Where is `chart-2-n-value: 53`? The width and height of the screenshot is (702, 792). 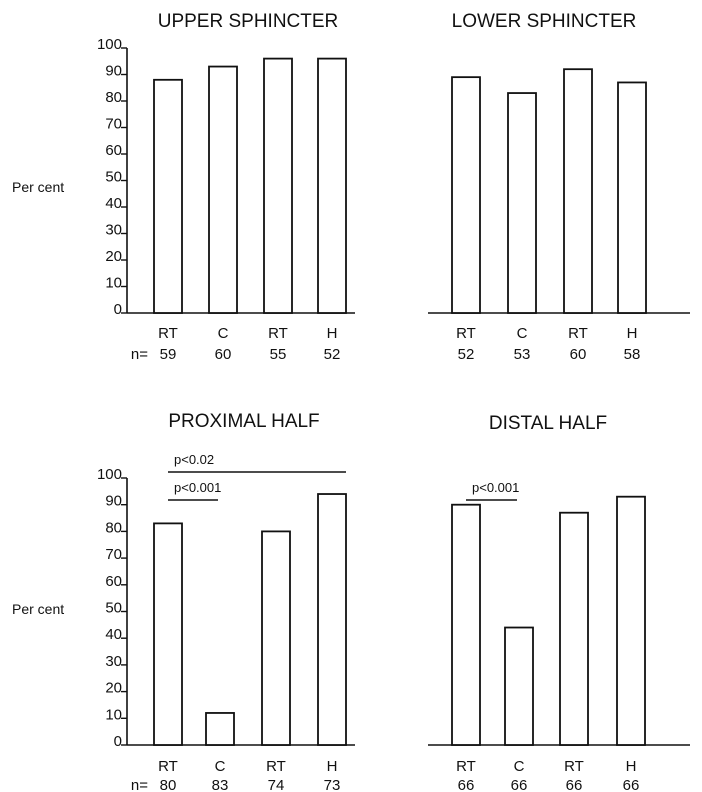
chart-2-n-value: 53 is located at coordinates (522, 354).